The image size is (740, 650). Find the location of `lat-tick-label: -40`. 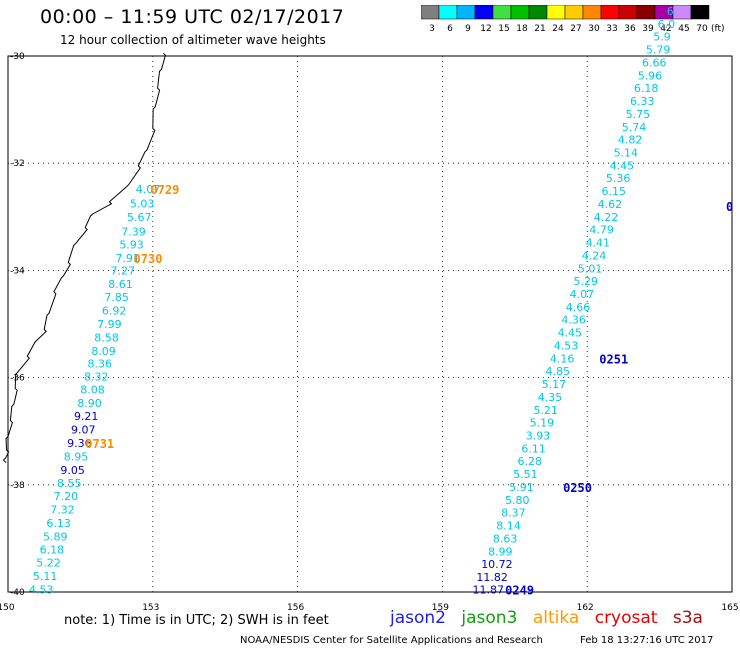

lat-tick-label: -40 is located at coordinates (17, 593).